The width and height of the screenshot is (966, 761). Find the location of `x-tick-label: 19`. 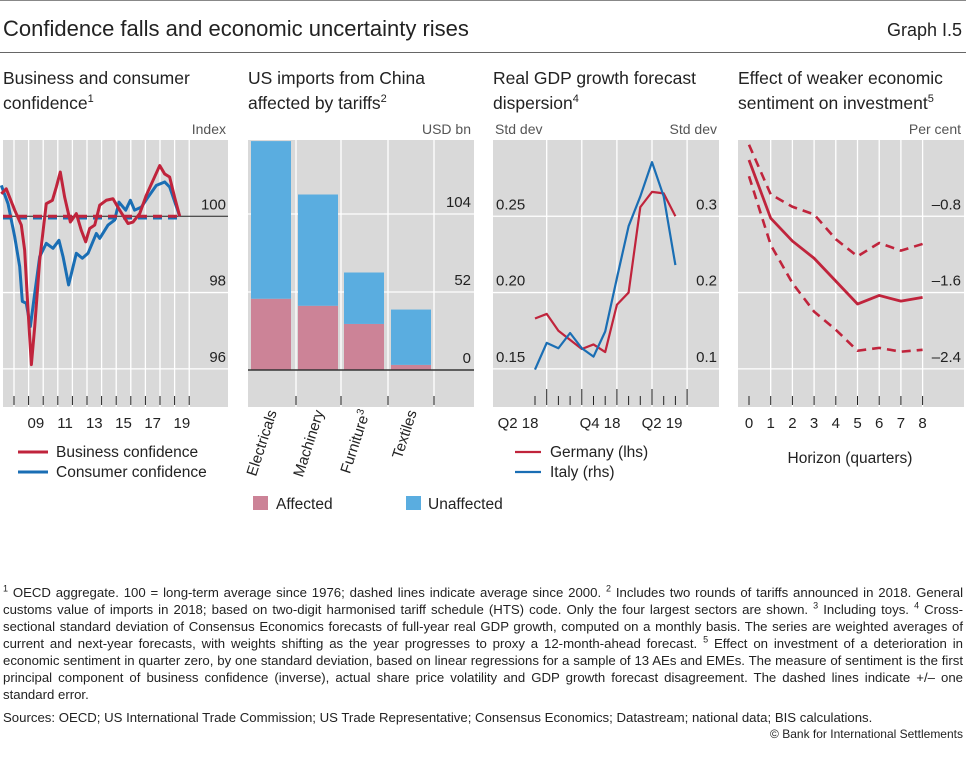

x-tick-label: 19 is located at coordinates (182, 423).